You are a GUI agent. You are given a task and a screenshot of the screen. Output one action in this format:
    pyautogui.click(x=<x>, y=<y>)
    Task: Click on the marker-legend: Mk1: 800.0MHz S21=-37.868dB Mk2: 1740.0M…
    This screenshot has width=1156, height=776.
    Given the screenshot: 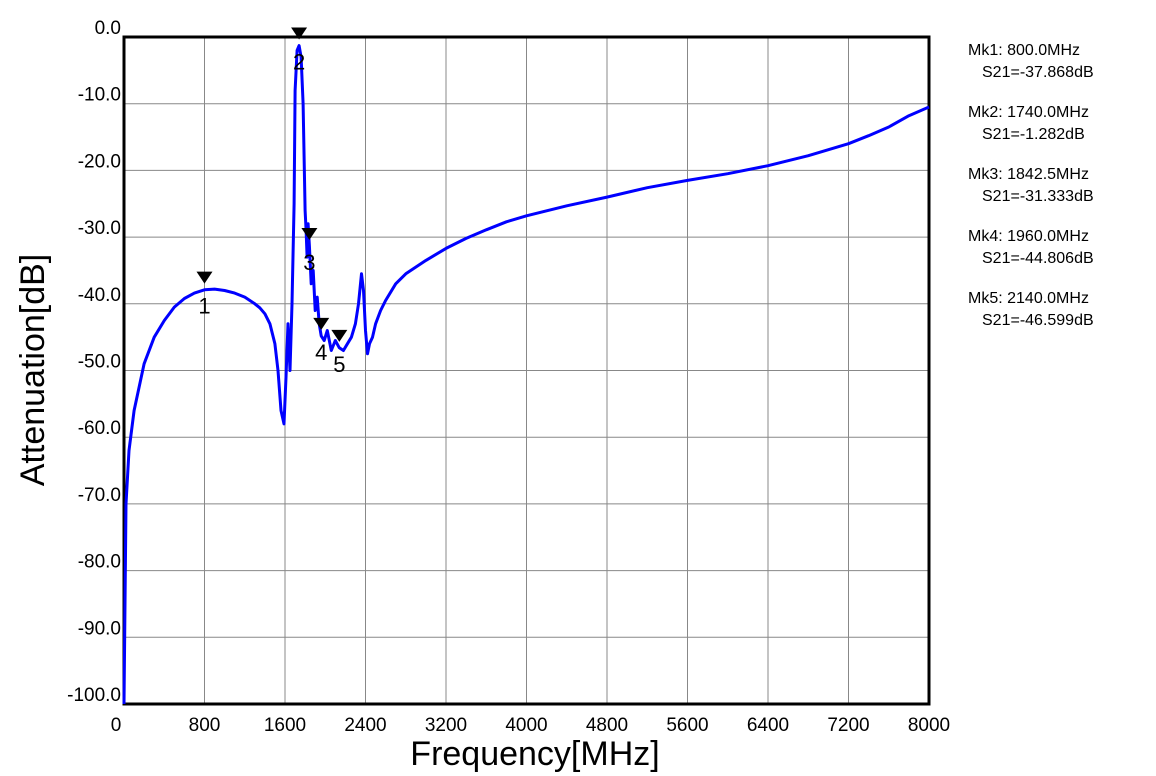 What is the action you would take?
    pyautogui.click(x=1031, y=195)
    